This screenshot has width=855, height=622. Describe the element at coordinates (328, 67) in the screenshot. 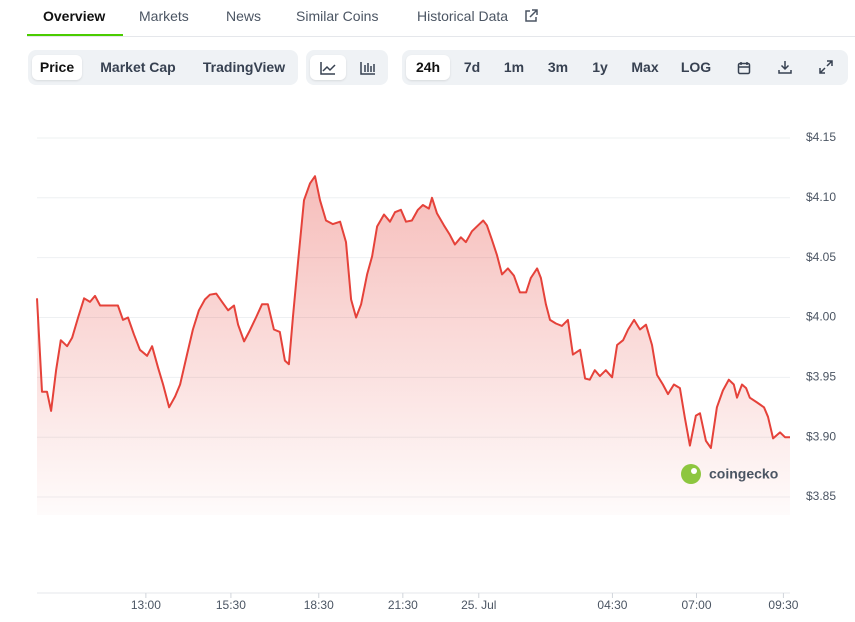

I see `line-style-button` at that location.